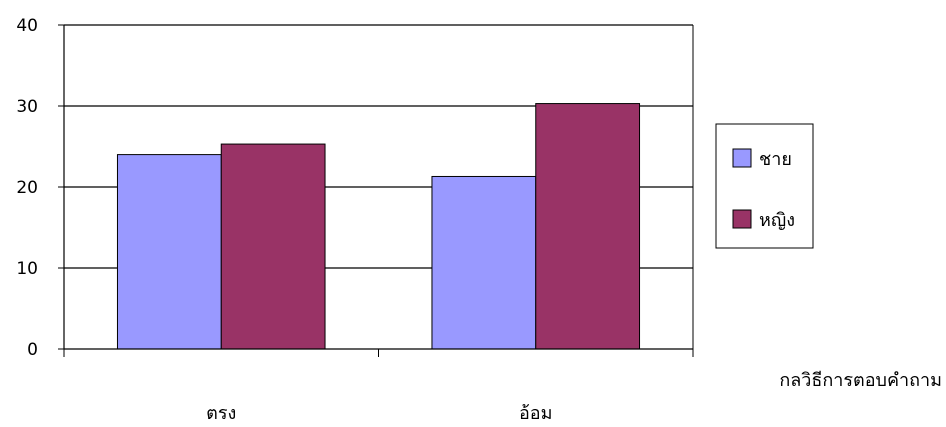 Image resolution: width=946 pixels, height=427 pixels. What do you see at coordinates (536, 413) in the screenshot?
I see `category-label: อ้อม` at bounding box center [536, 413].